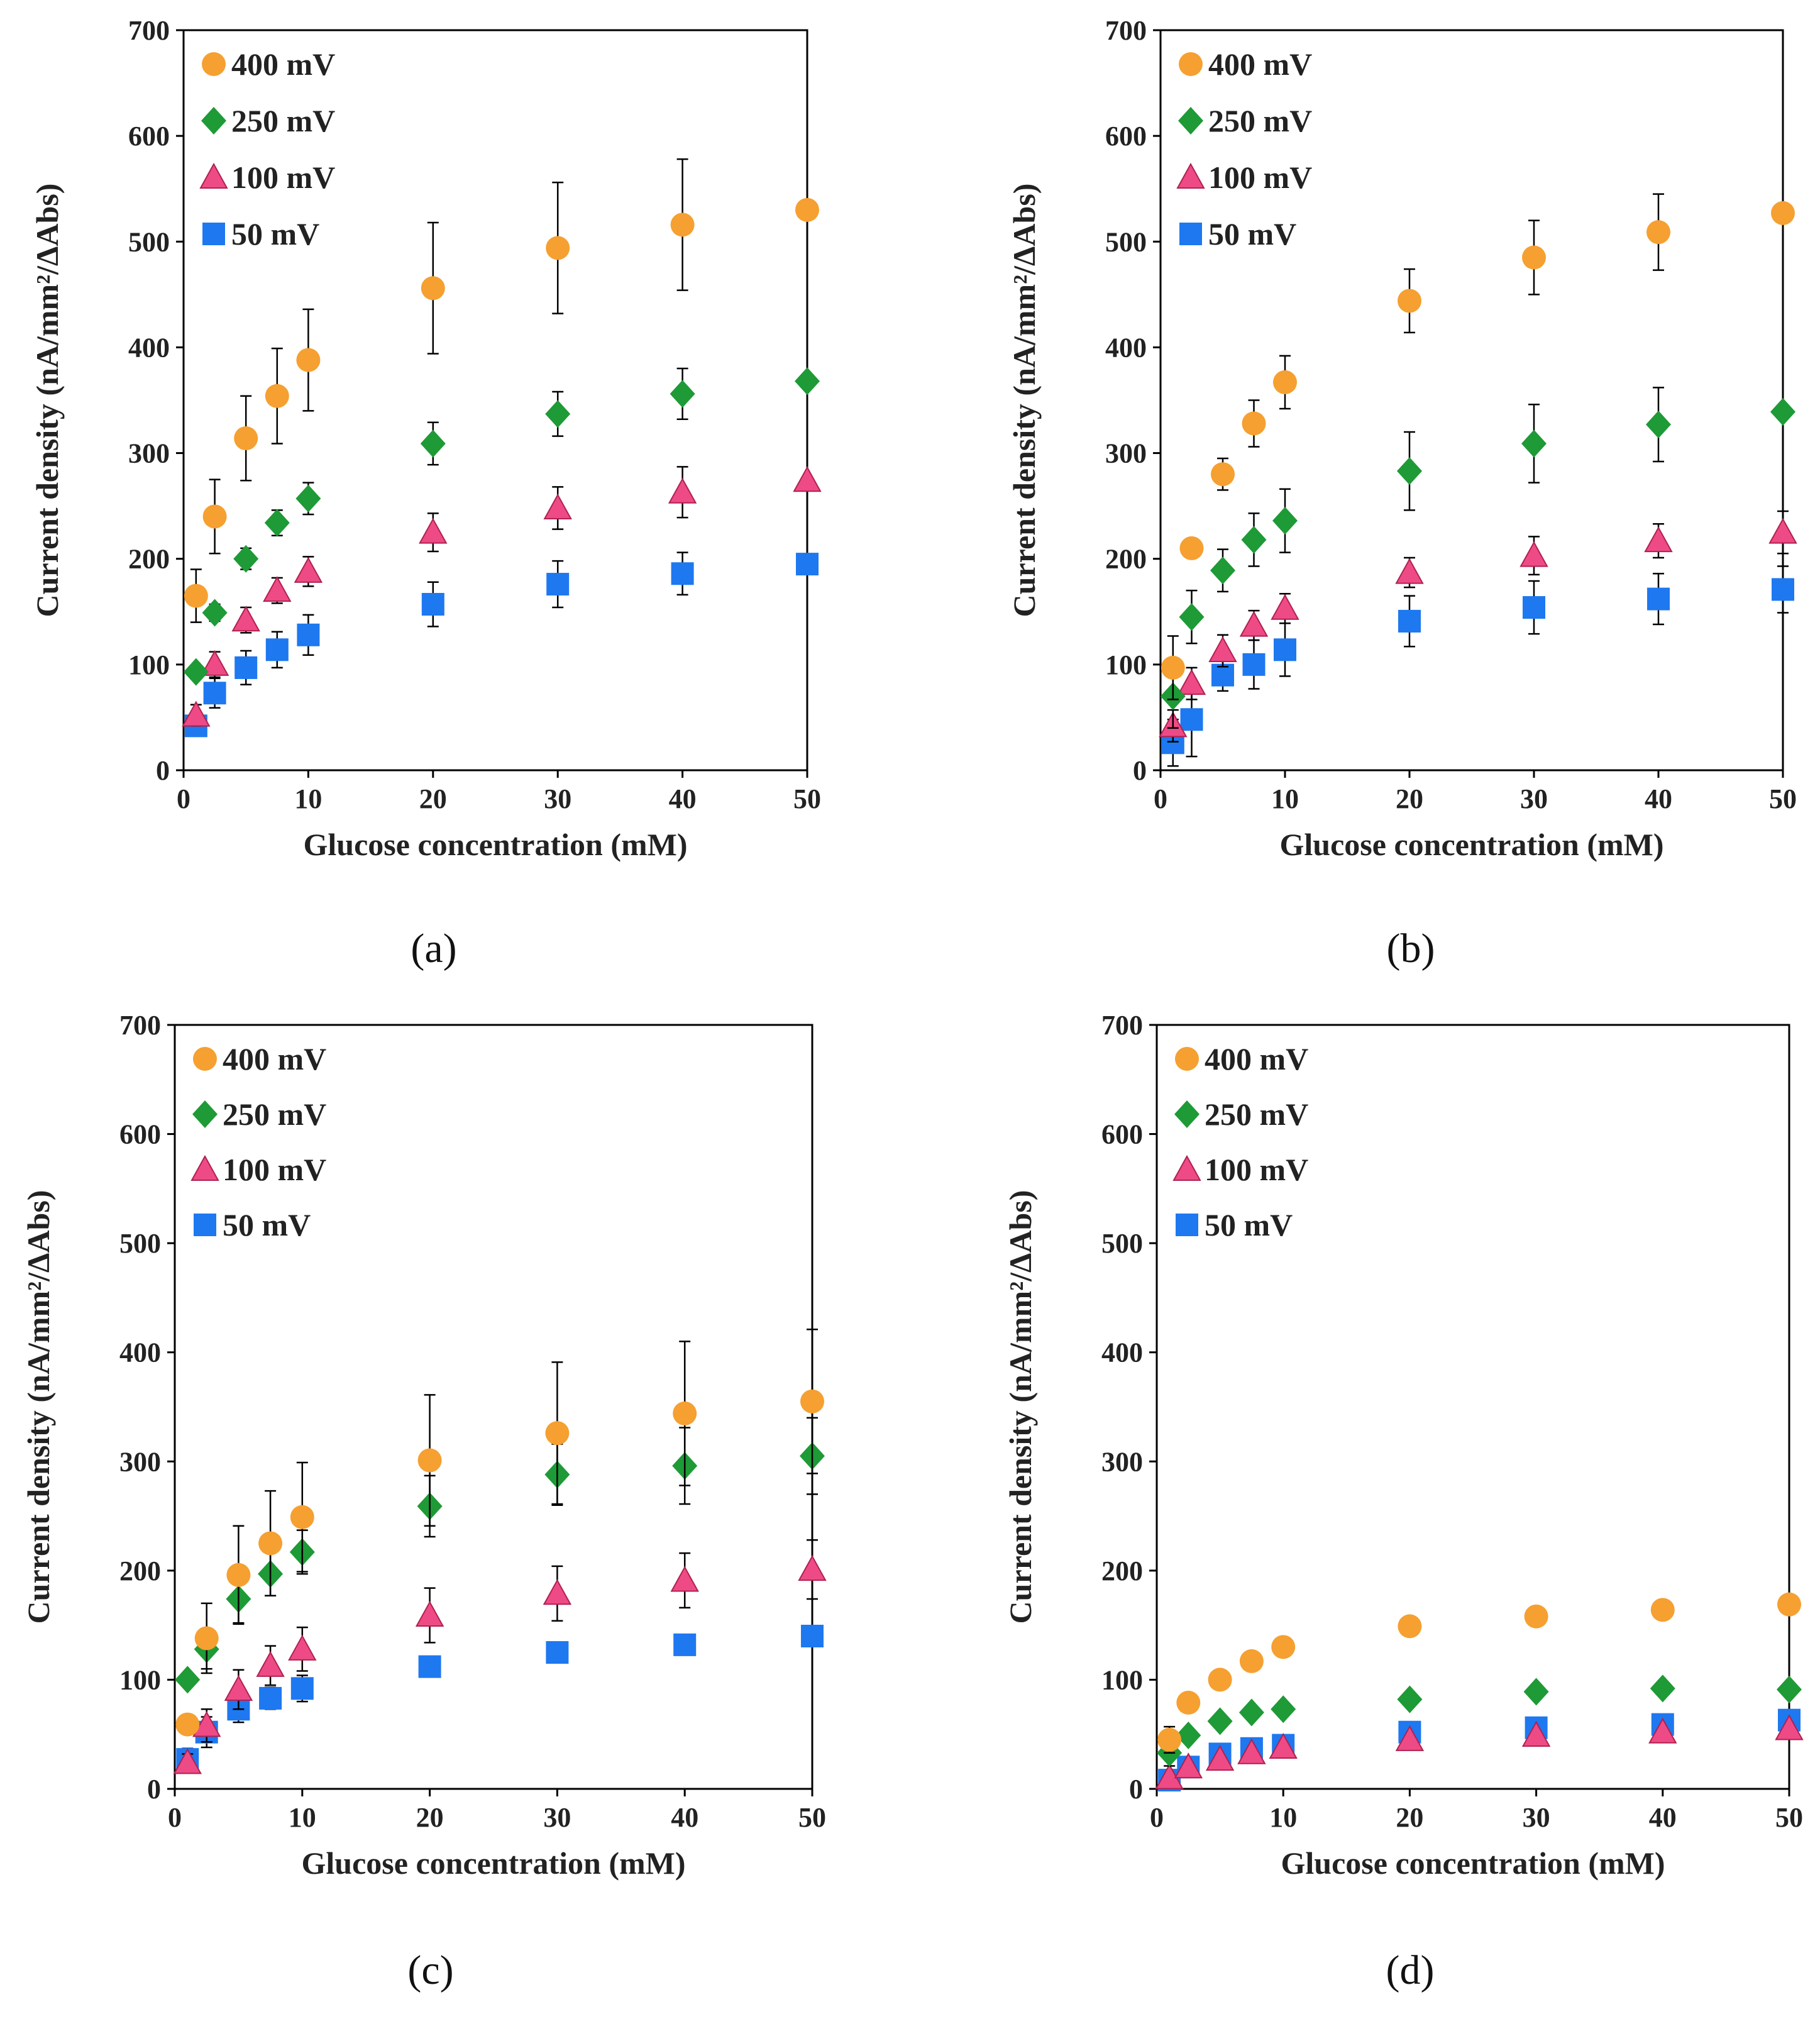  I want to click on y-tick-label: 400, so click(140, 1352).